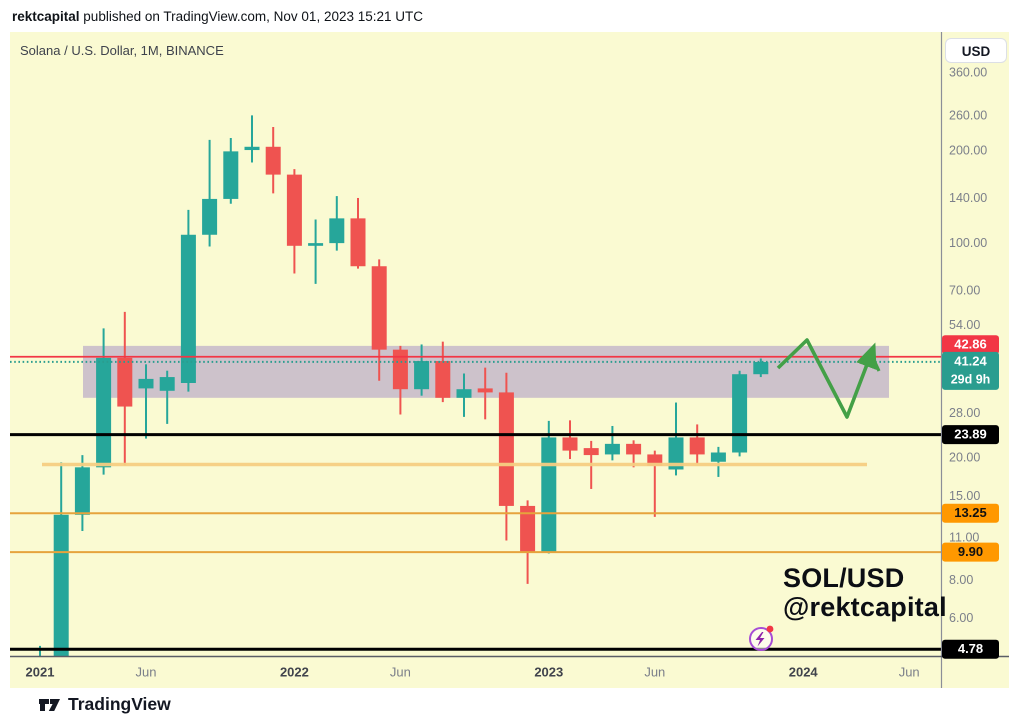 The image size is (1024, 726). What do you see at coordinates (294, 671) in the screenshot?
I see `time-tick-label-2022: 2022` at bounding box center [294, 671].